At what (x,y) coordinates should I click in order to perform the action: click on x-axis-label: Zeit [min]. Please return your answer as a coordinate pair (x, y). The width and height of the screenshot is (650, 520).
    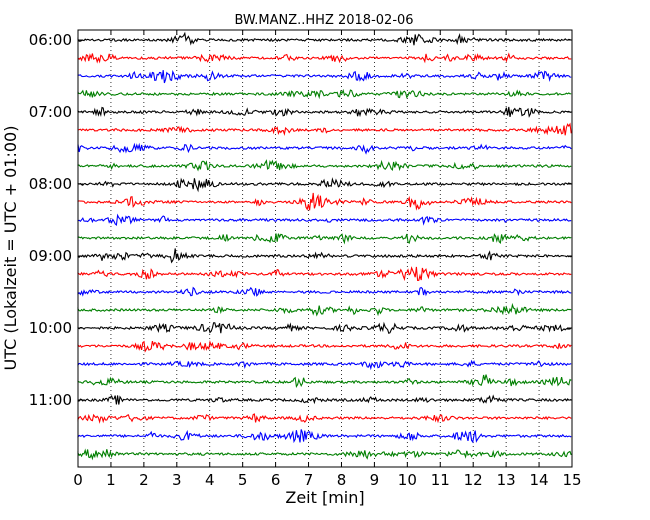
    Looking at the image, I should click on (324, 497).